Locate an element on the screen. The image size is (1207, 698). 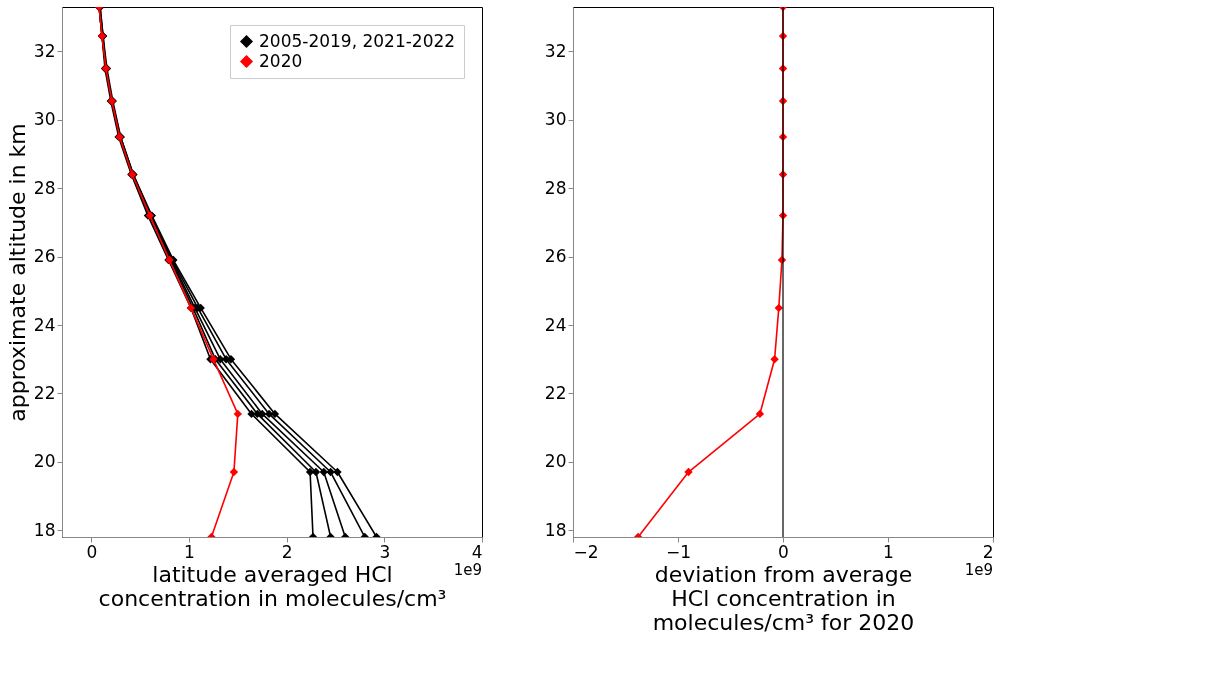
x-axis-title: latitude averaged HCl concentration in molecules/cm³ is located at coordinates (272, 586).